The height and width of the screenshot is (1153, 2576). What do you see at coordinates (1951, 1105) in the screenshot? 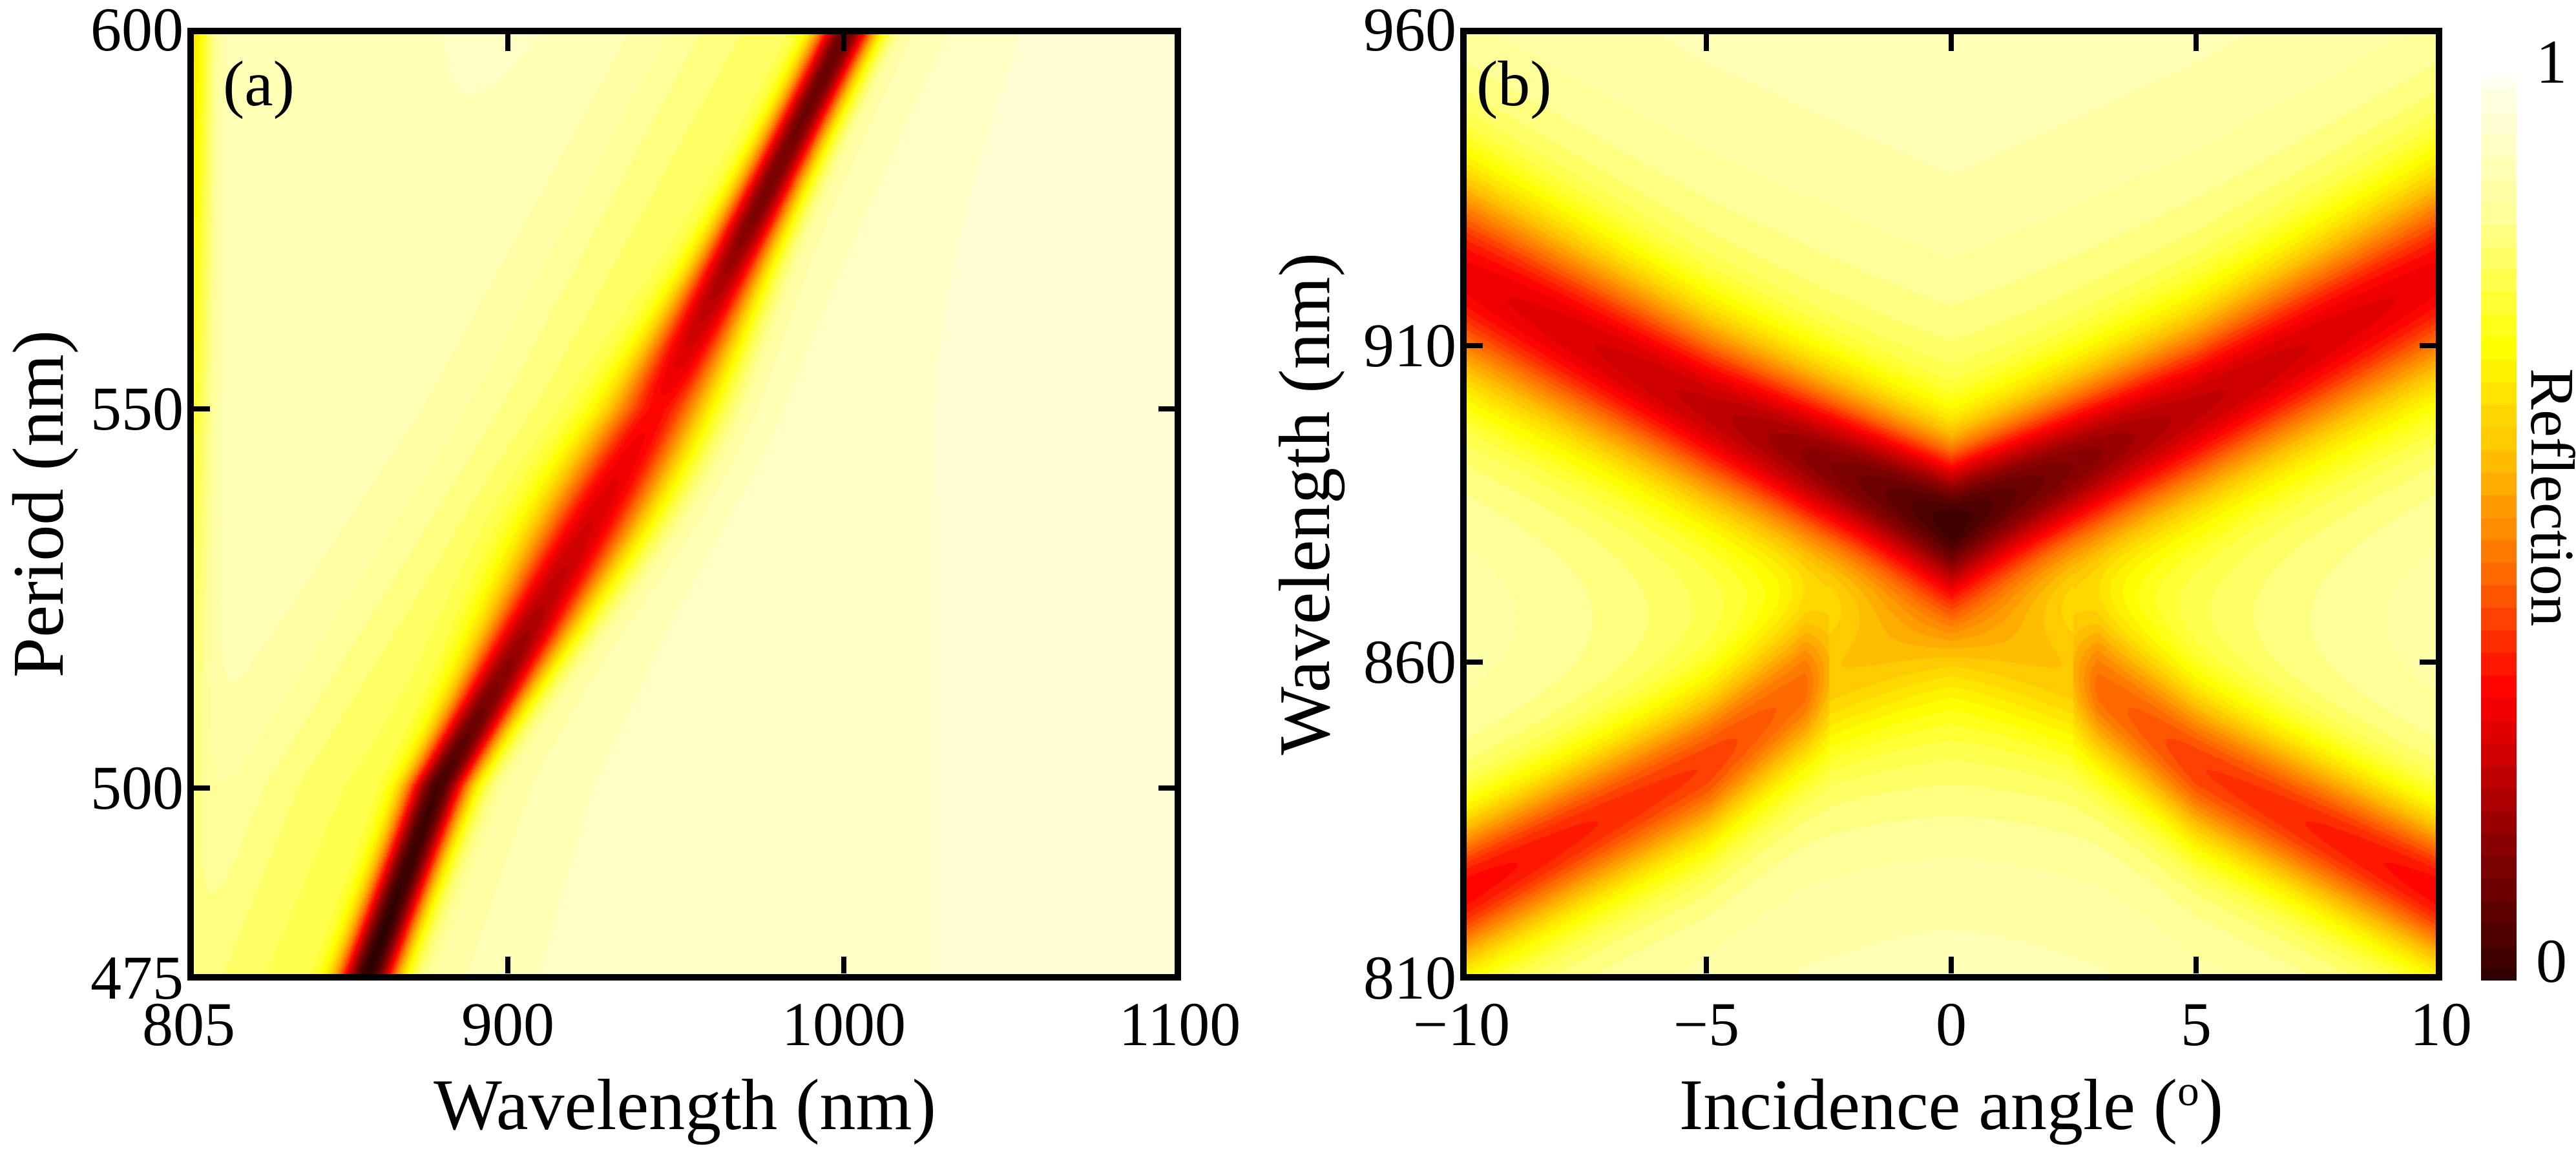
I see `x-axis-title-b: Incidence angle (o)` at bounding box center [1951, 1105].